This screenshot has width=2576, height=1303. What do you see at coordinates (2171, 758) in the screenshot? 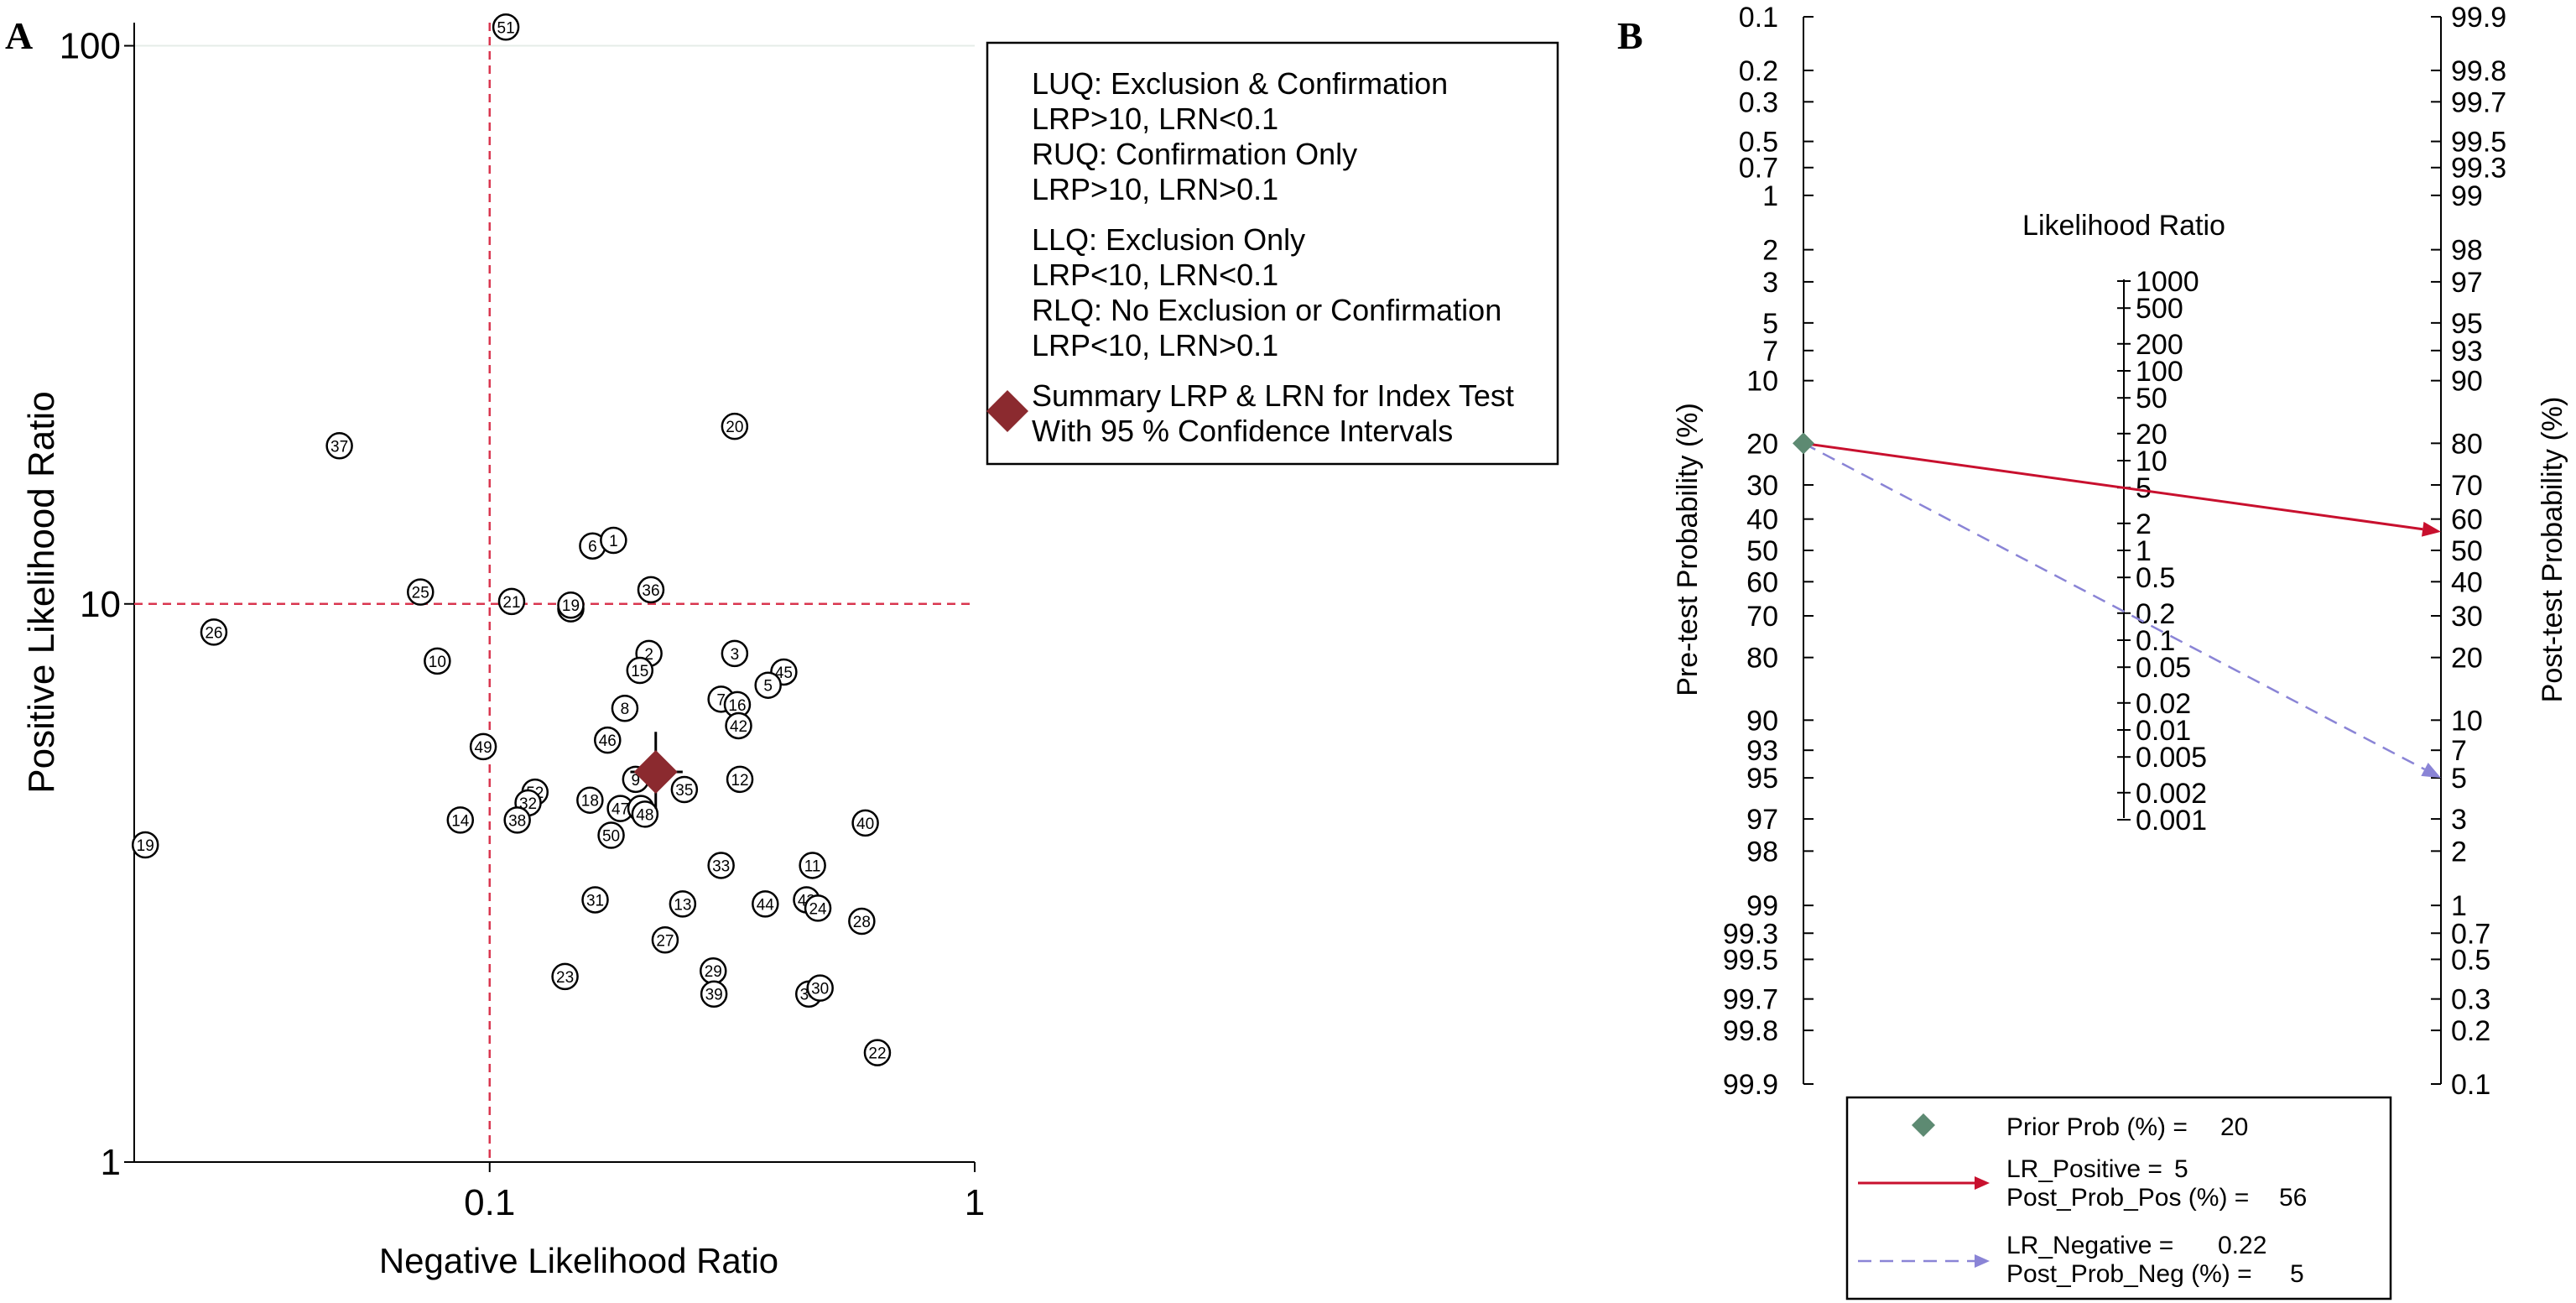
I see `lr-tick-label: 0.005` at bounding box center [2171, 758].